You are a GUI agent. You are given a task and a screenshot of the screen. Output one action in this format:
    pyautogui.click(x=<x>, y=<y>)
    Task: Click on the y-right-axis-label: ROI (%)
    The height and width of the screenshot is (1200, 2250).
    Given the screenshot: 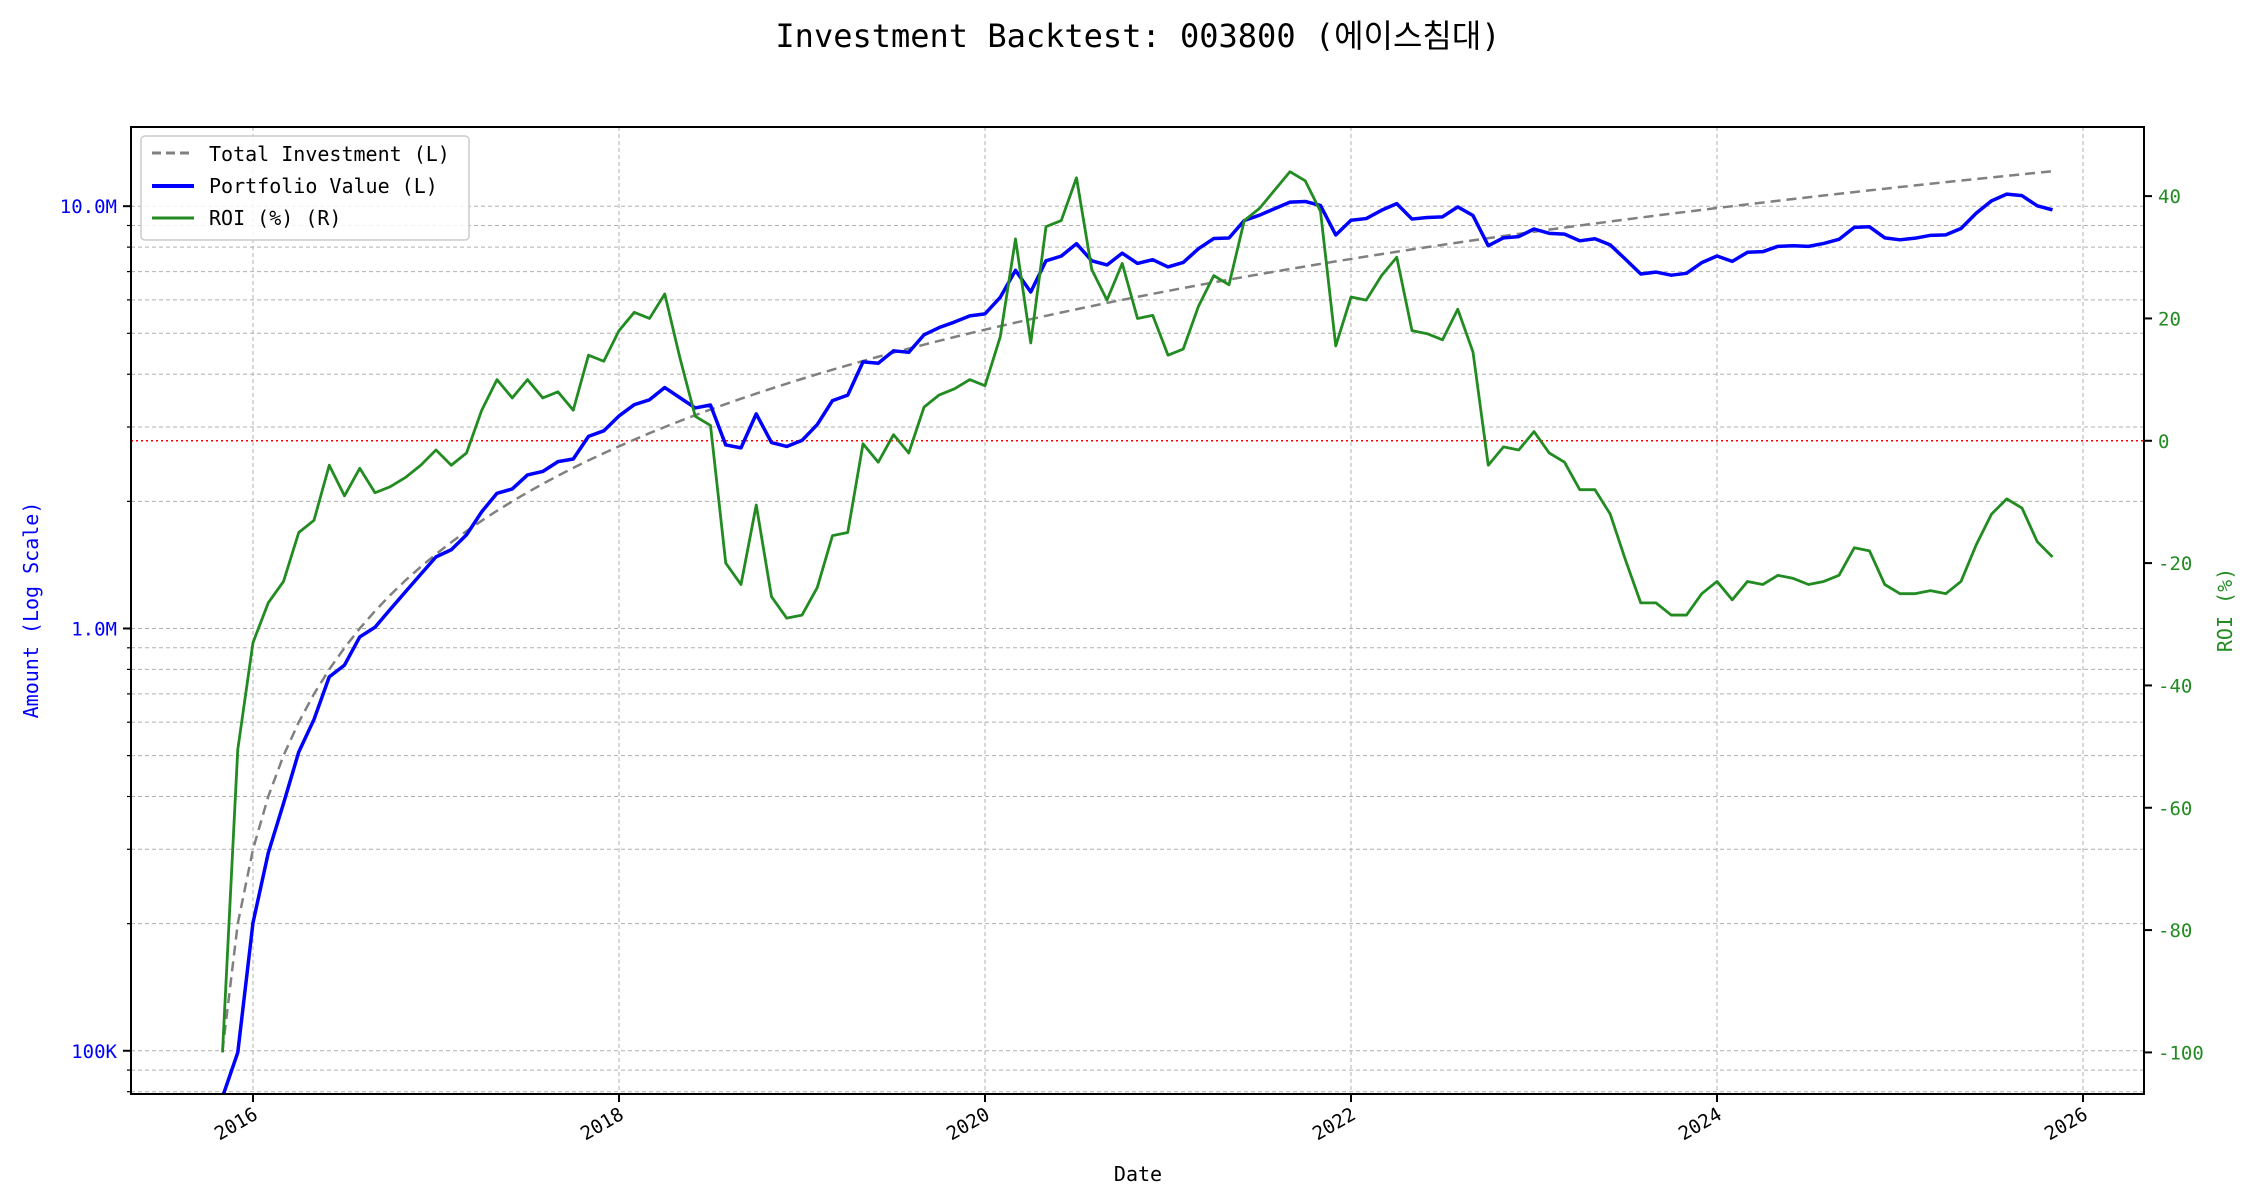 What is the action you would take?
    pyautogui.click(x=2225, y=610)
    